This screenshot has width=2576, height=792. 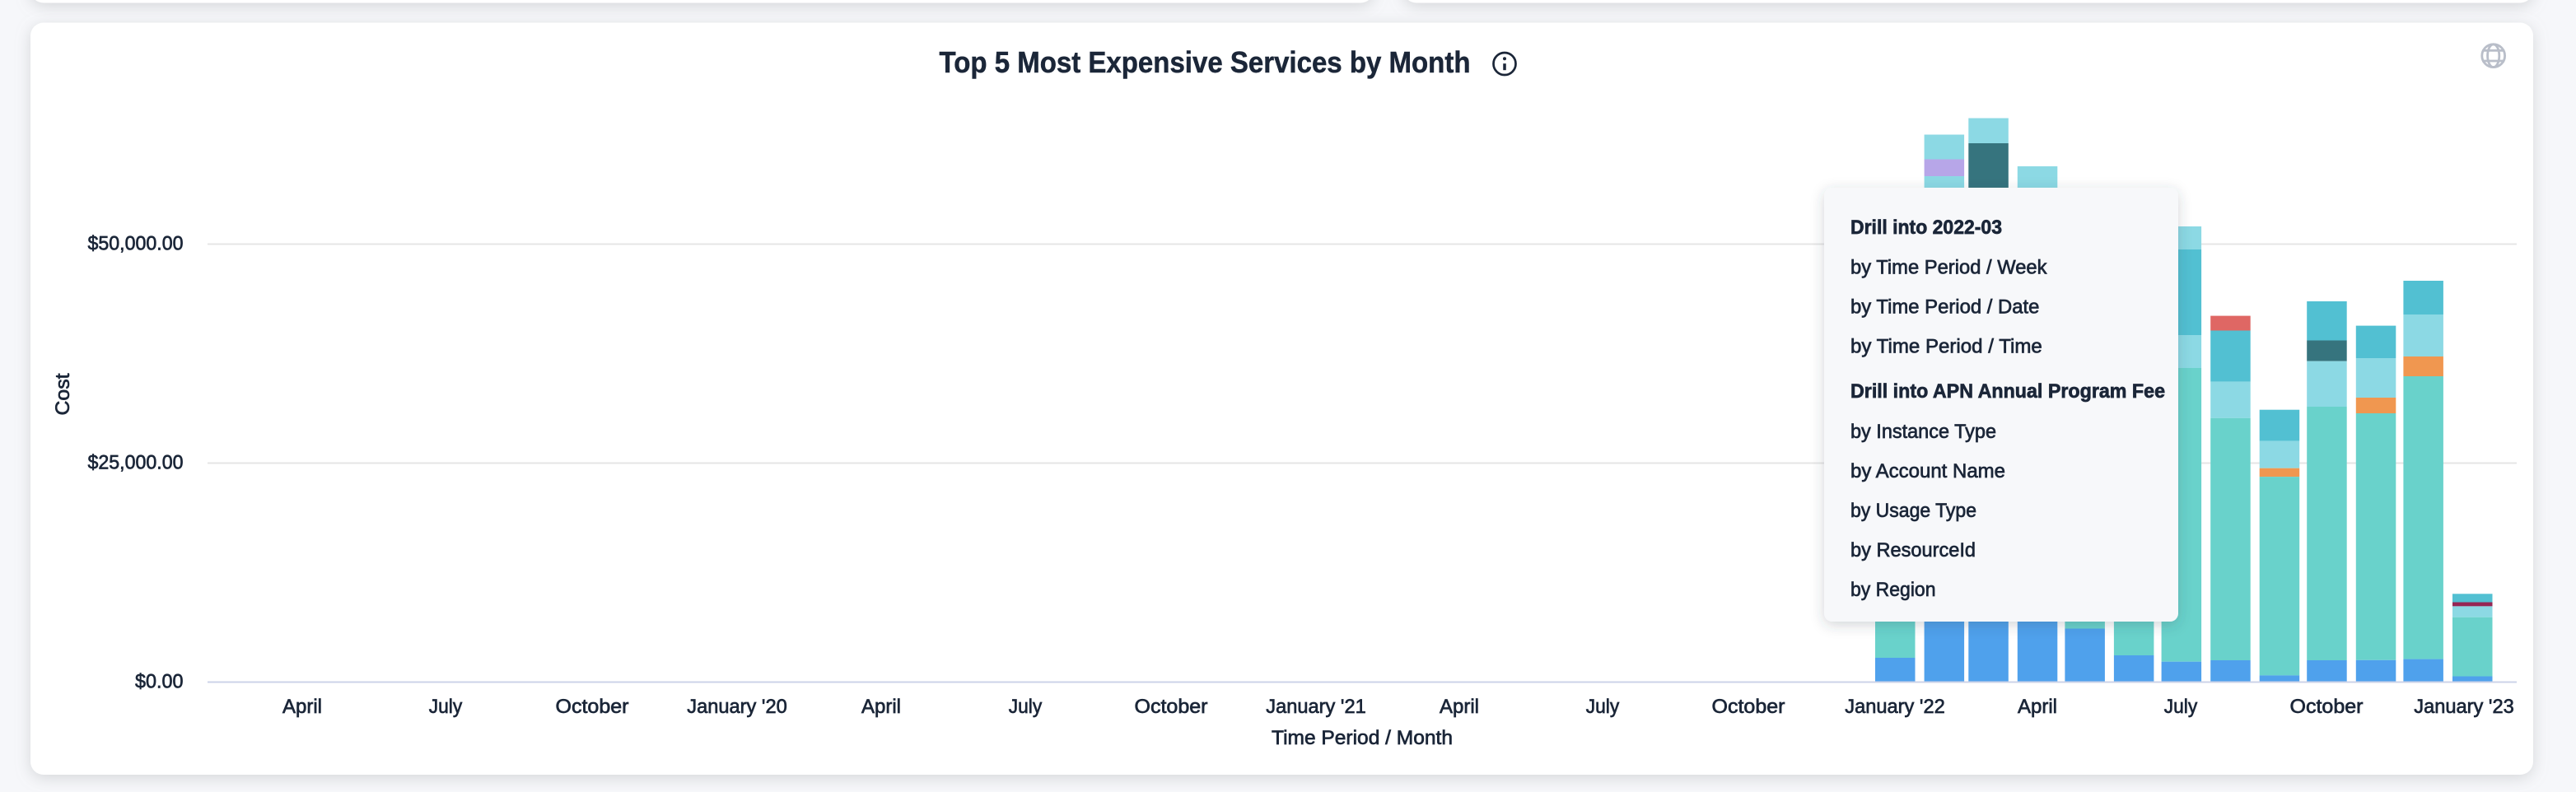 What do you see at coordinates (1895, 707) in the screenshot?
I see `svg-text: January '22` at bounding box center [1895, 707].